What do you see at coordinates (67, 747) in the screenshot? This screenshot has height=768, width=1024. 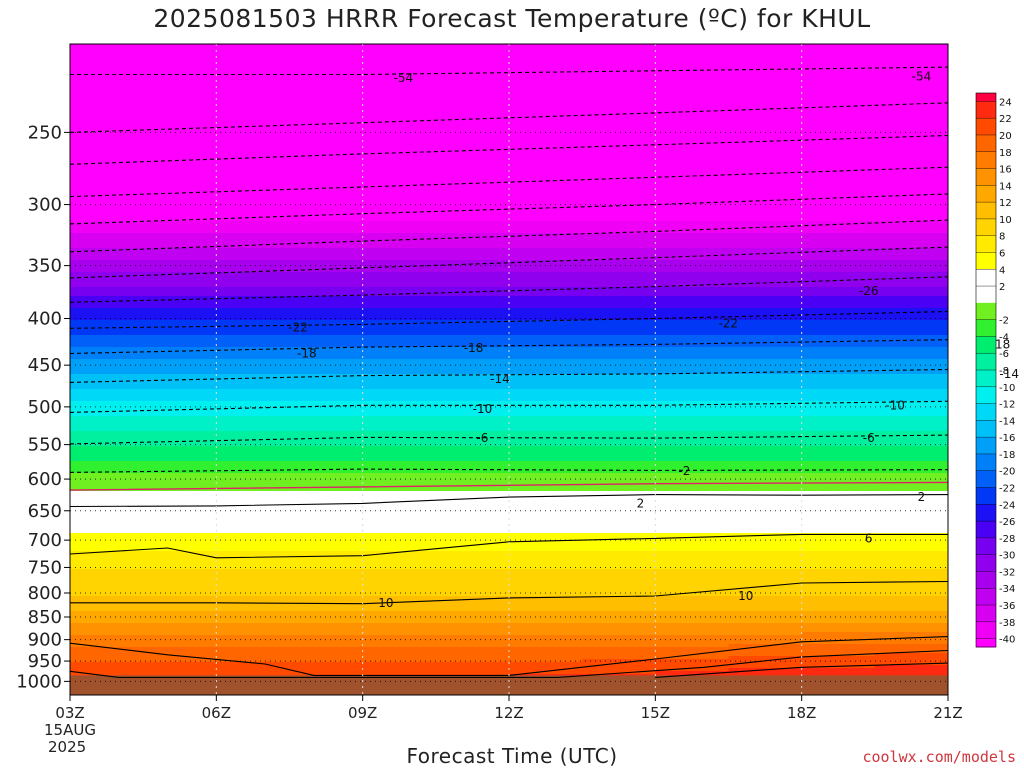 I see `date-label-year: 2025` at bounding box center [67, 747].